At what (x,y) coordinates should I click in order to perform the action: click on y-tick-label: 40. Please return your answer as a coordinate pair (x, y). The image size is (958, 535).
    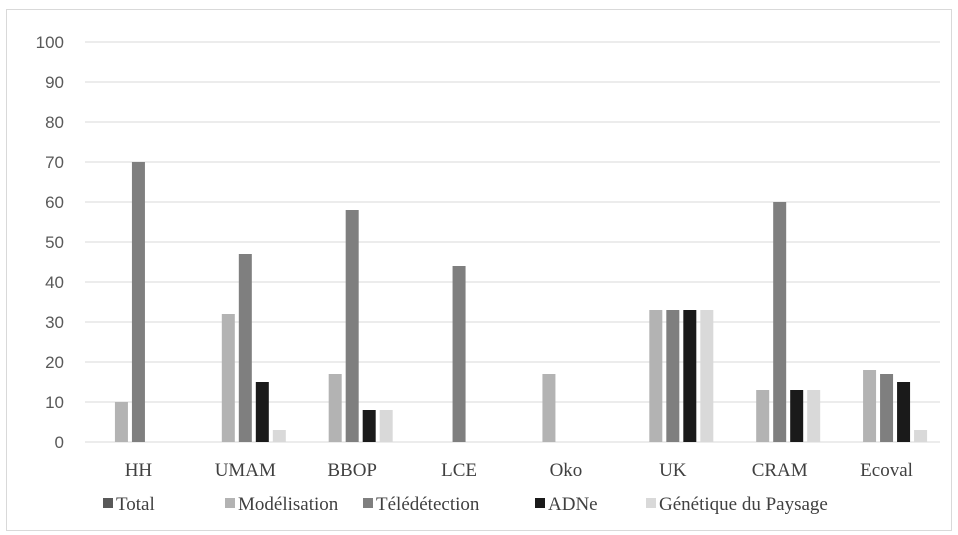
    Looking at the image, I should click on (54, 282).